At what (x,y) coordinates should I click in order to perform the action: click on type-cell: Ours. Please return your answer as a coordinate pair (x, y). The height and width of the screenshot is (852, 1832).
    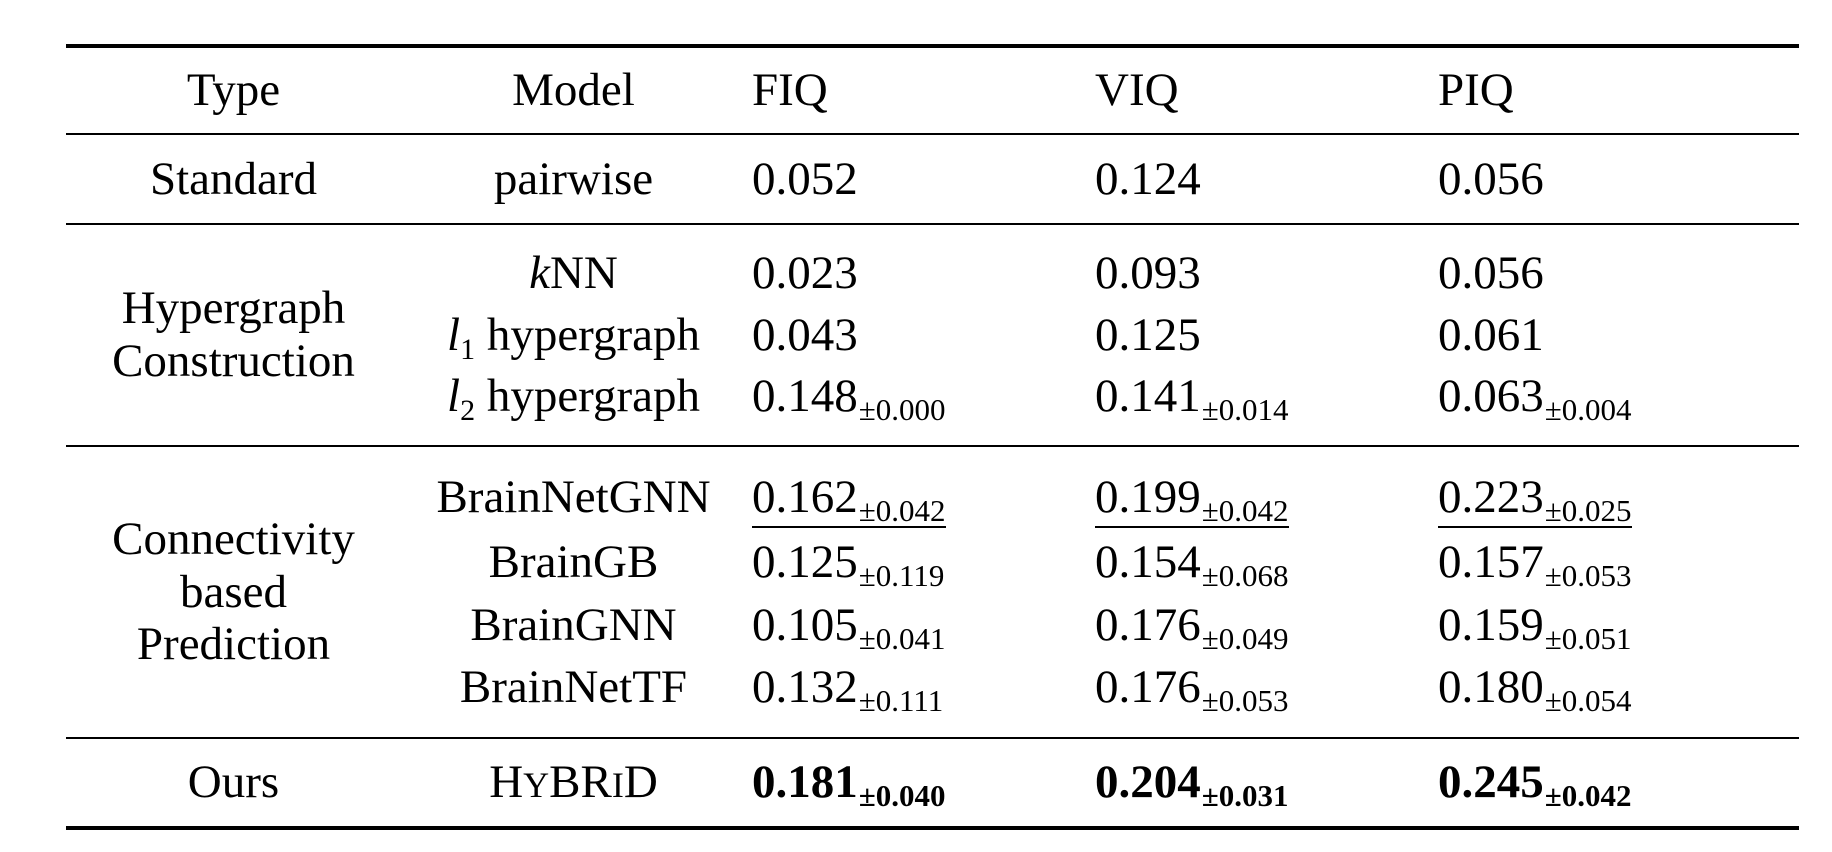
    Looking at the image, I should click on (233, 782).